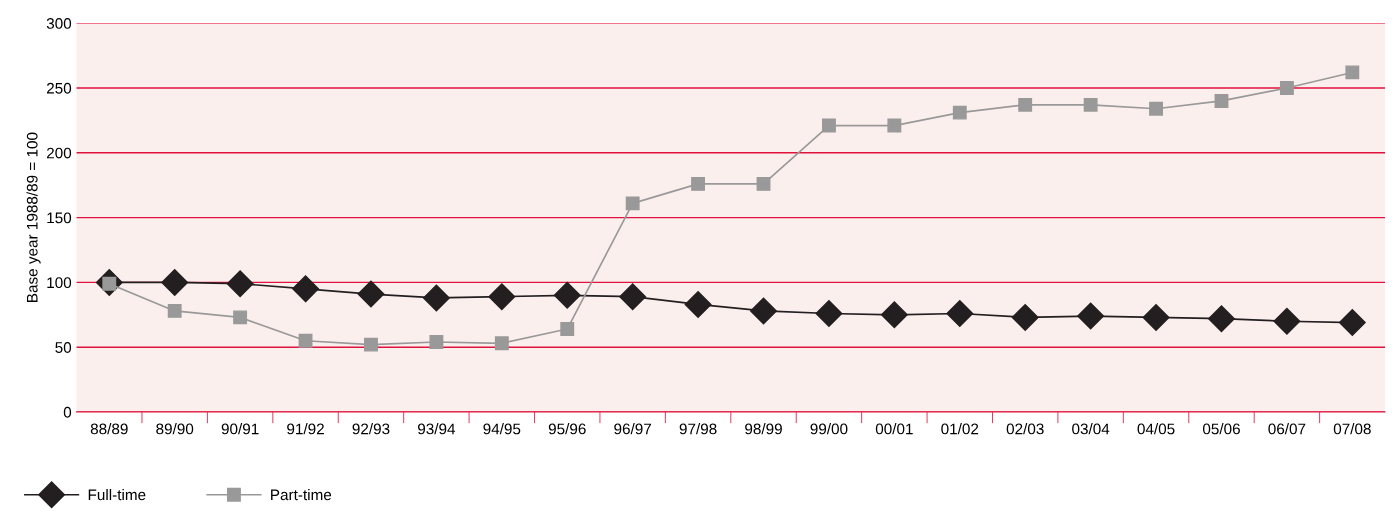  What do you see at coordinates (59, 283) in the screenshot?
I see `y-tick-label: 100` at bounding box center [59, 283].